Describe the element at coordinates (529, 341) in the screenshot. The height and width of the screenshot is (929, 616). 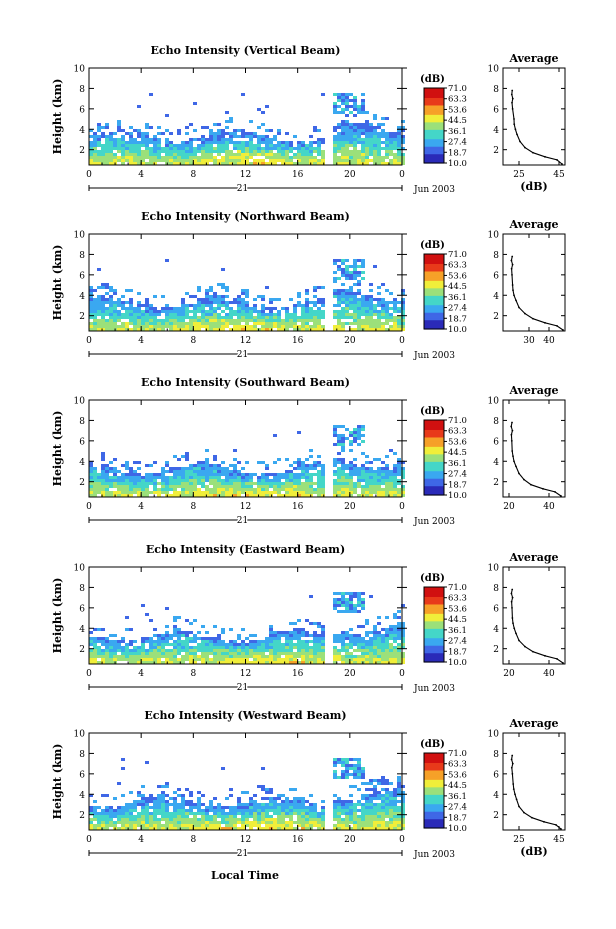
I see `profile-x-tick-label: 30` at that location.